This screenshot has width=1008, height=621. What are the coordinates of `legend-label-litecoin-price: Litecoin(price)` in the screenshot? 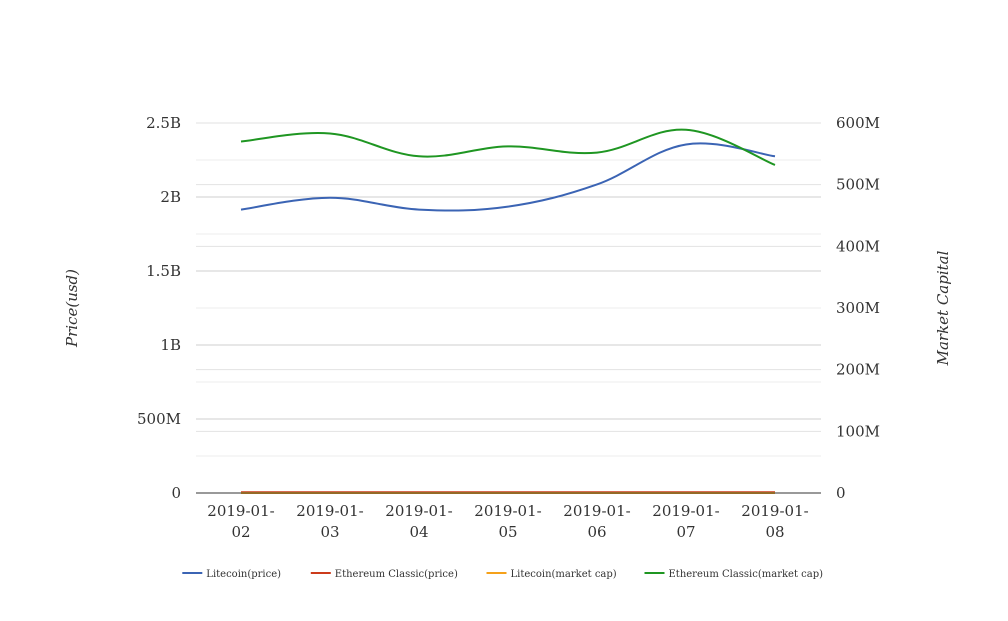 It's located at (243, 574).